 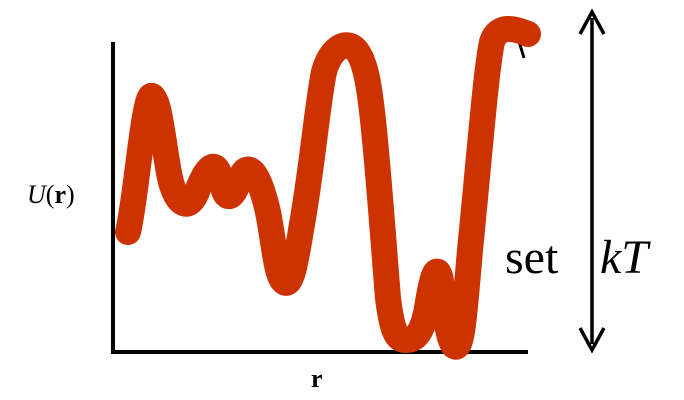 I want to click on y-axis-label-vector: r, so click(x=60, y=194).